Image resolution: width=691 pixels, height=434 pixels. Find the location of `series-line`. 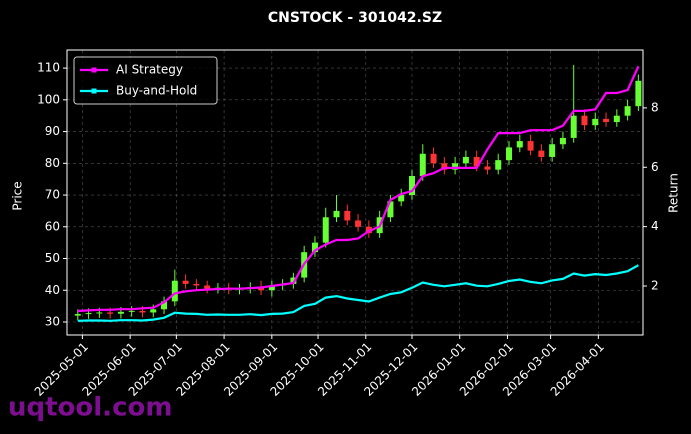

series-line is located at coordinates (358, 293).